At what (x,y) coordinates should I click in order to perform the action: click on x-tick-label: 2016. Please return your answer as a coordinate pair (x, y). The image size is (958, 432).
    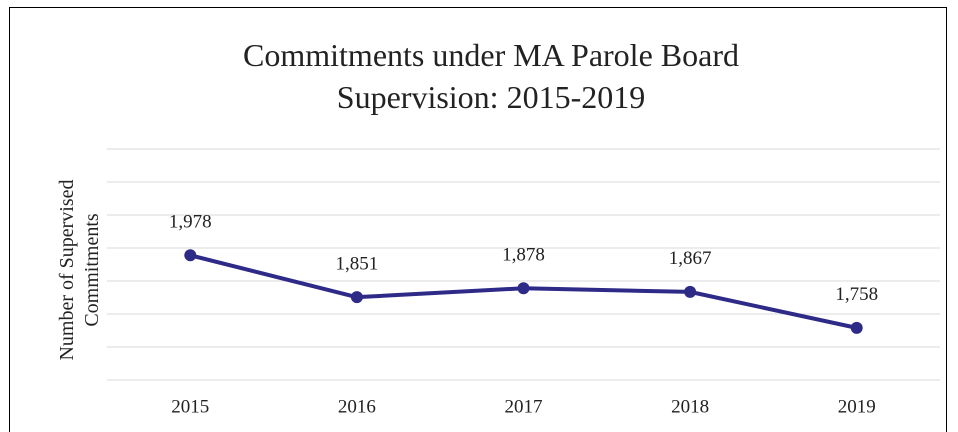
    Looking at the image, I should click on (357, 406).